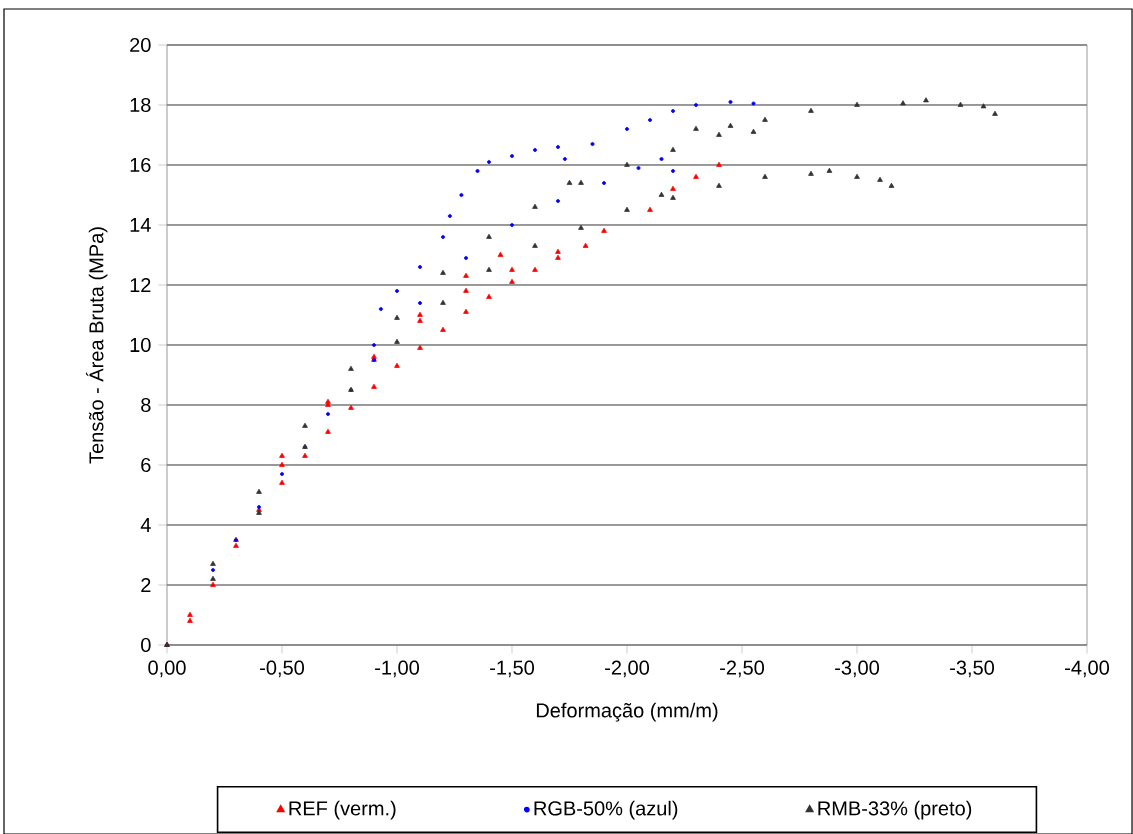 The width and height of the screenshot is (1133, 834). Describe the element at coordinates (397, 669) in the screenshot. I see `x-tick-label: -1,00` at that location.